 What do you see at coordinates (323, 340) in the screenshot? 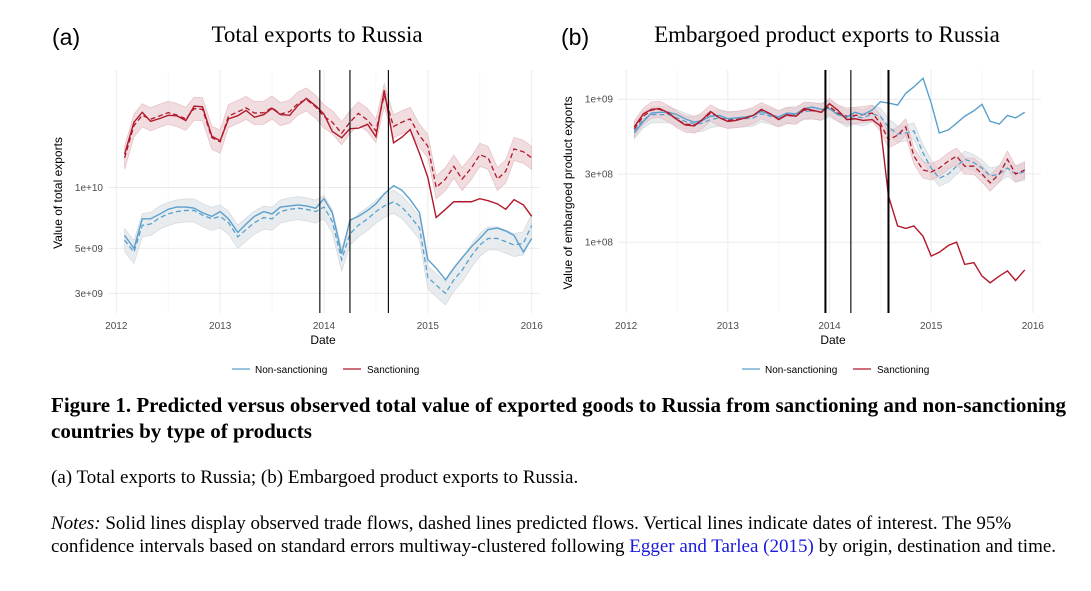
I see `panel-a-xlabel: Date` at bounding box center [323, 340].